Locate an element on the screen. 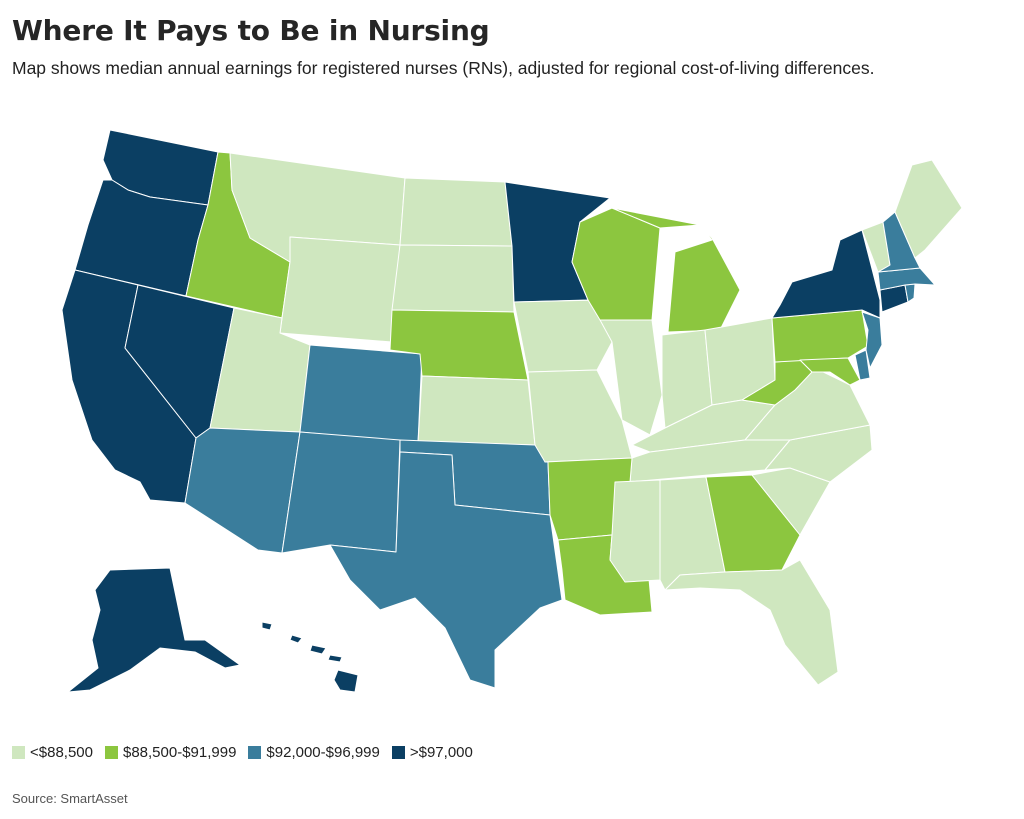 This screenshot has height=819, width=1024. legend-item-high: >$97,000 is located at coordinates (432, 752).